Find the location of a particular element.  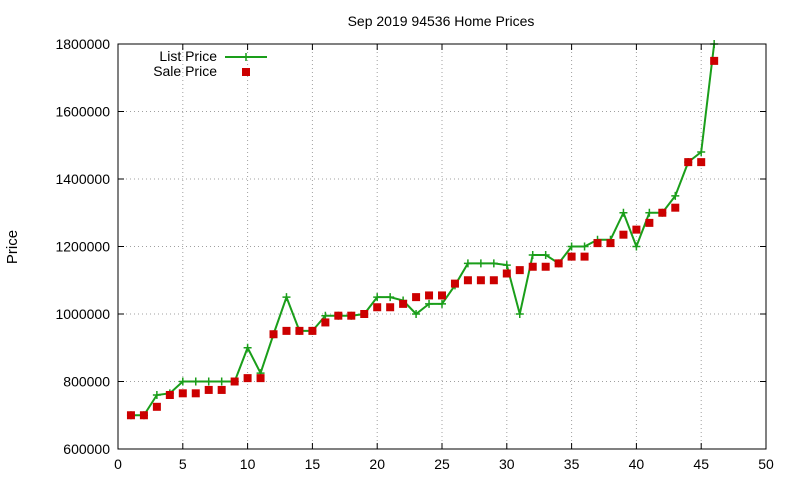

y-axis-label: Price is located at coordinates (12, 247).